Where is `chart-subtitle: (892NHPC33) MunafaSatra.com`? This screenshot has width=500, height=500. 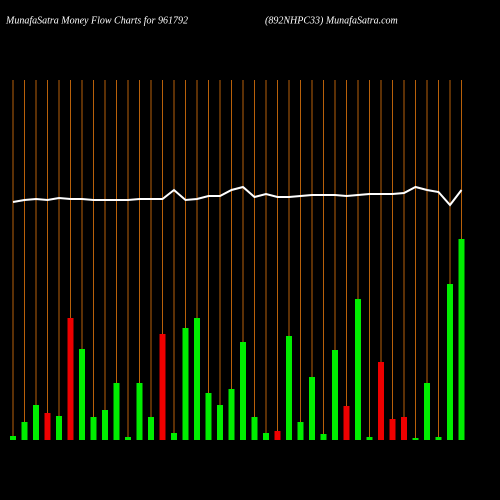
chart-subtitle: (892NHPC33) MunafaSatra.com is located at coordinates (331, 20).